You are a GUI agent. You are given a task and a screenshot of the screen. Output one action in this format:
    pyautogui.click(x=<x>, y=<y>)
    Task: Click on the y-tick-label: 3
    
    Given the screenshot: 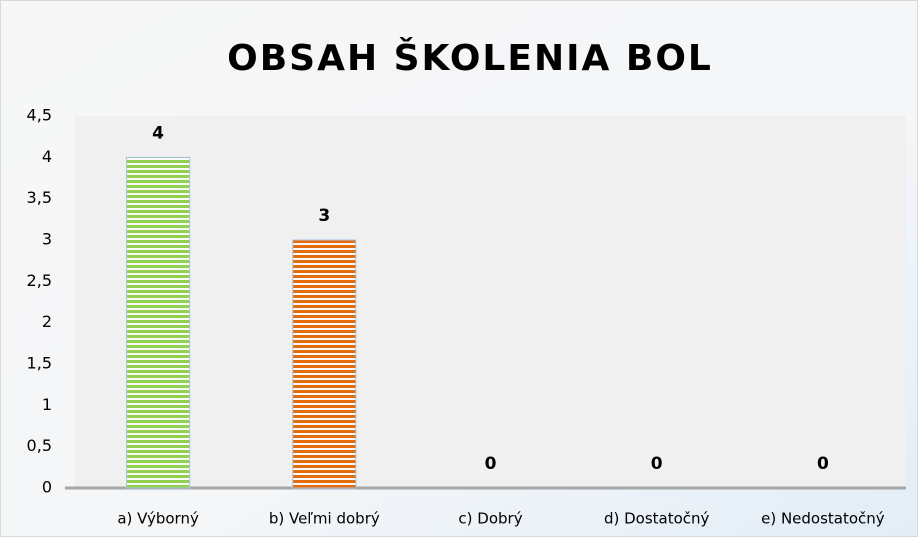 What is the action you would take?
    pyautogui.click(x=47, y=239)
    